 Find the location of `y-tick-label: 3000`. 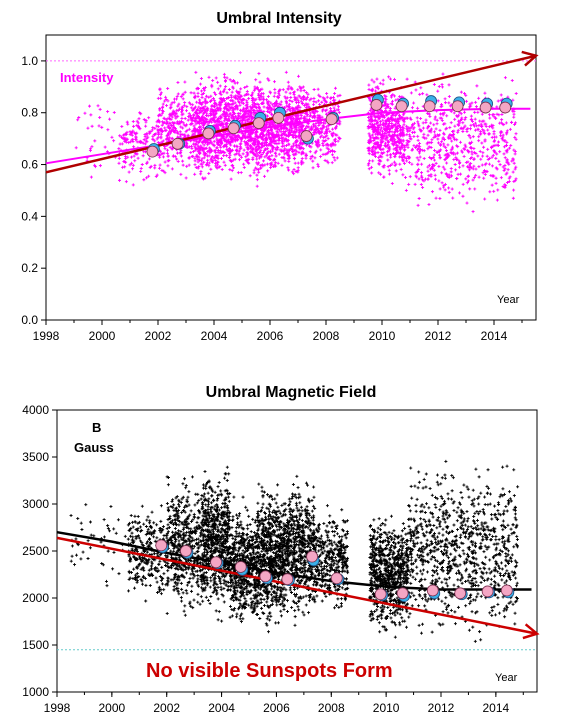

y-tick-label: 3000 is located at coordinates (35, 504).